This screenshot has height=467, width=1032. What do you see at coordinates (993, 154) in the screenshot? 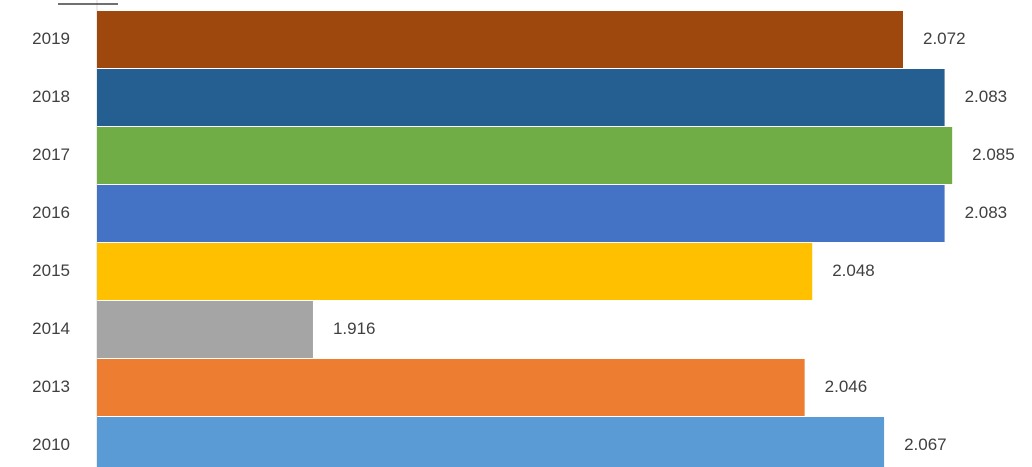
I see `value-label-2017: 2.085` at bounding box center [993, 154].